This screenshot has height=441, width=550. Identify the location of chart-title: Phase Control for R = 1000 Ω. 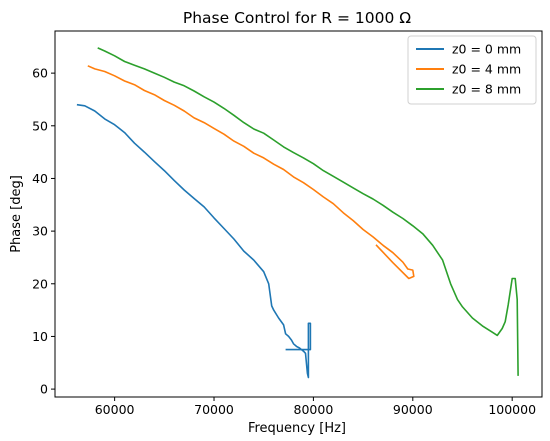
(297, 18).